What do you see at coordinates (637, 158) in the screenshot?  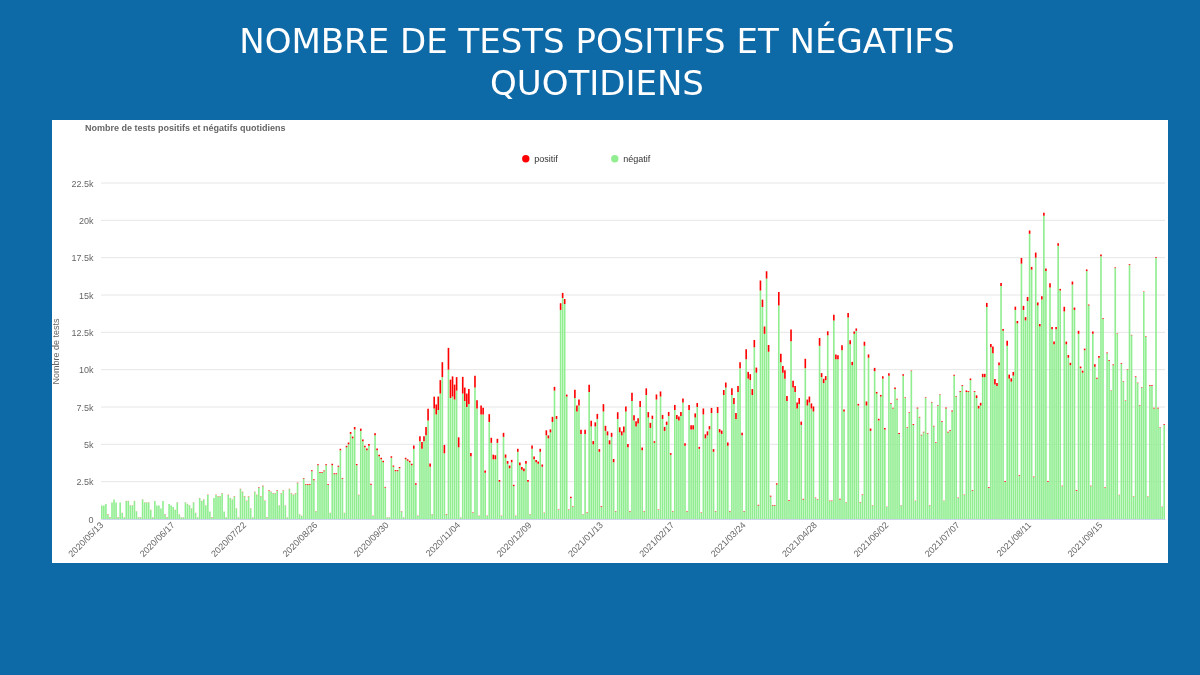 I see `legend-label: négatif` at bounding box center [637, 158].